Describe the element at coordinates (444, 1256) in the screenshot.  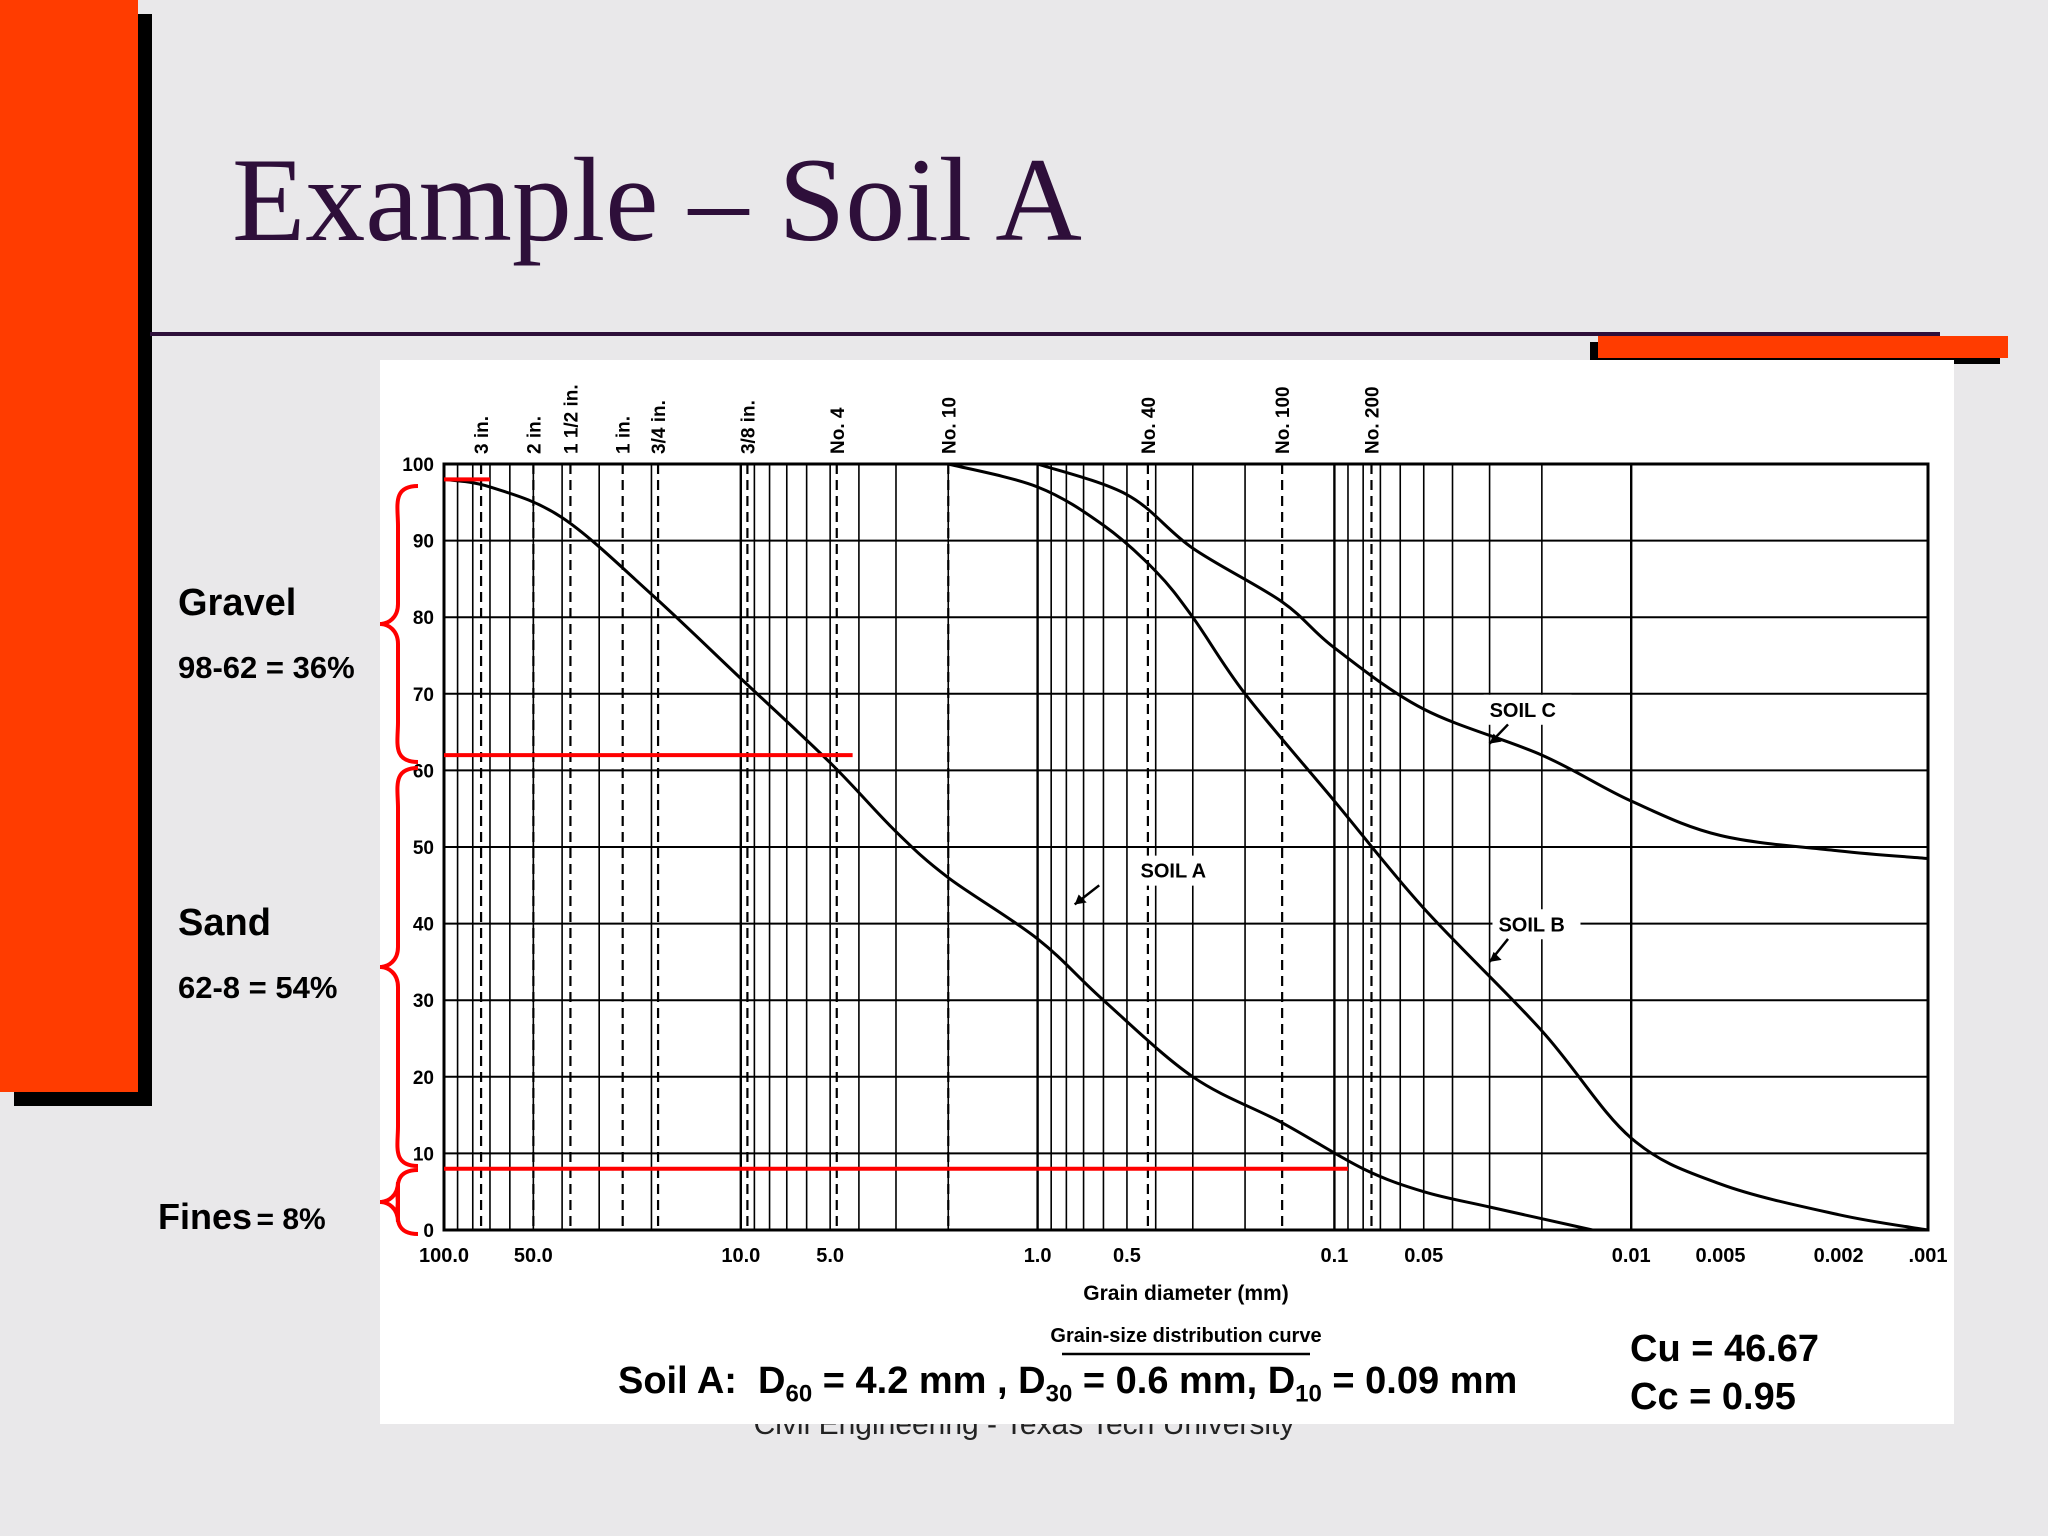
I see `x-tick-label: 100.0` at that location.